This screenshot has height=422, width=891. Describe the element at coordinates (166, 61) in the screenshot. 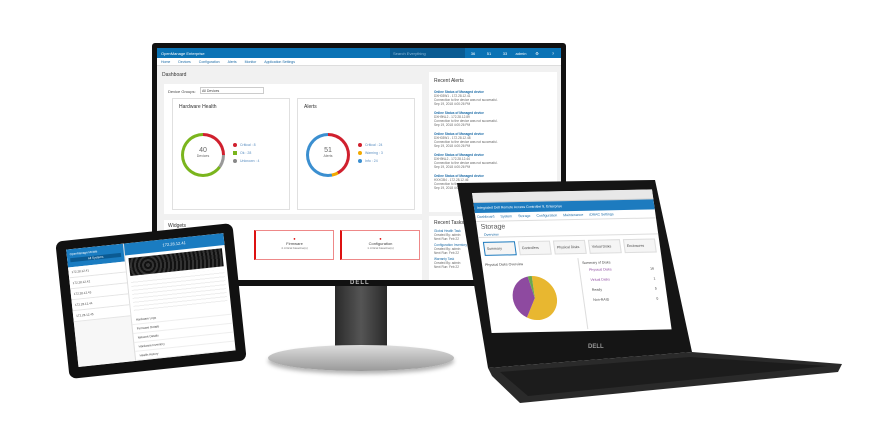

I see `nav-home: Home` at that location.